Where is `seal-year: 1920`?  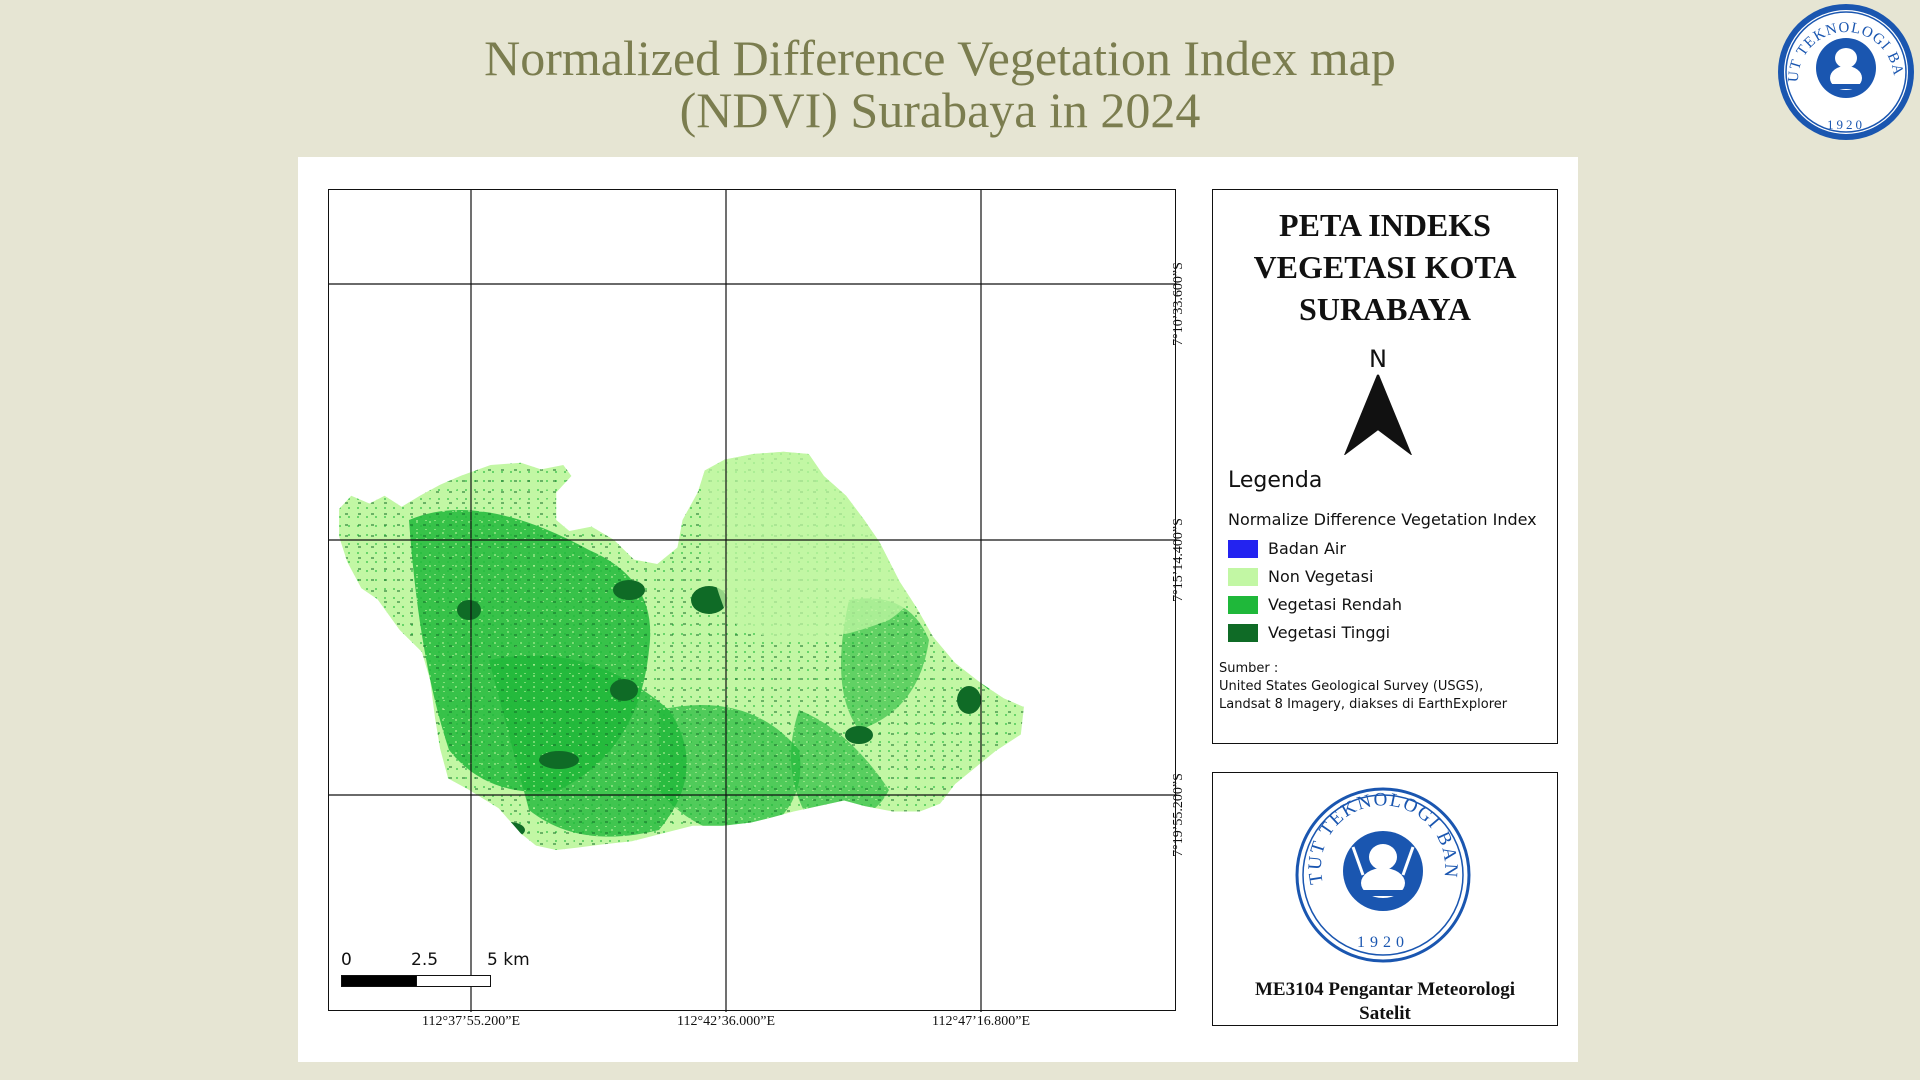
seal-year: 1920 is located at coordinates (1383, 942).